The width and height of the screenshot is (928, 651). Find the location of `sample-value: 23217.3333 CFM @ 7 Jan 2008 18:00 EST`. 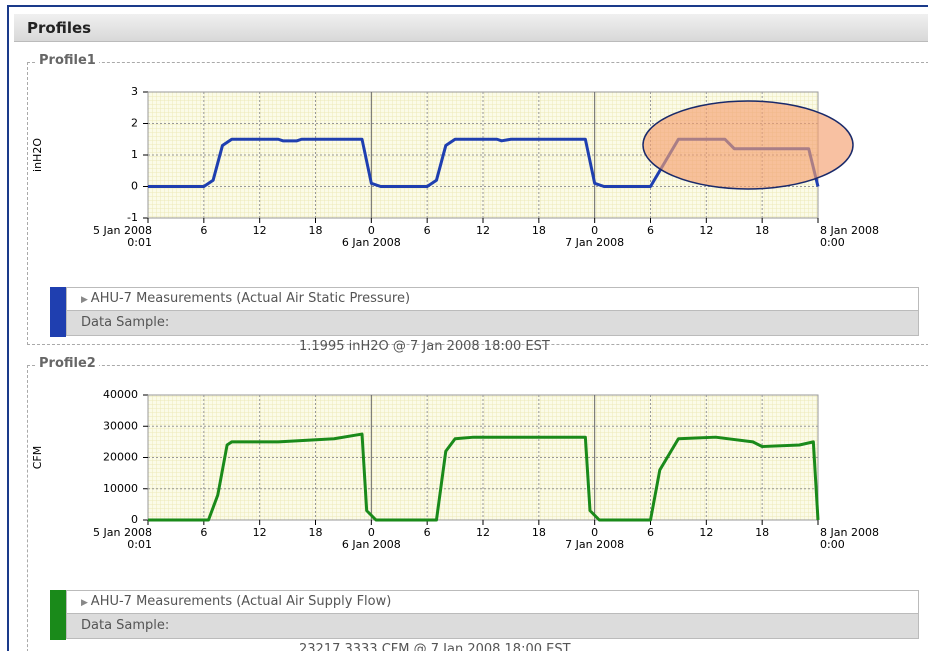

sample-value: 23217.3333 CFM @ 7 Jan 2008 18:00 EST is located at coordinates (435, 646).